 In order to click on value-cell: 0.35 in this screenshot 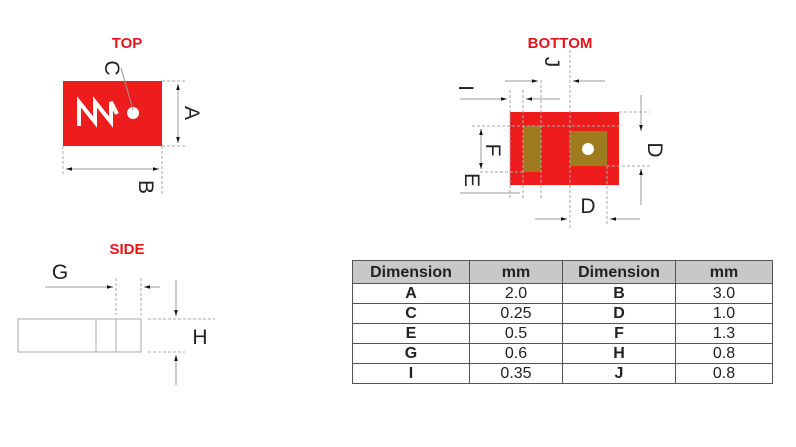, I will do `click(516, 373)`.